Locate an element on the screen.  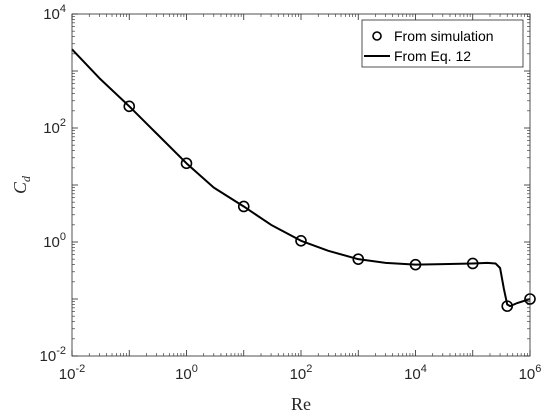
y-tick-exponent: 2 is located at coordinates (63, 123).